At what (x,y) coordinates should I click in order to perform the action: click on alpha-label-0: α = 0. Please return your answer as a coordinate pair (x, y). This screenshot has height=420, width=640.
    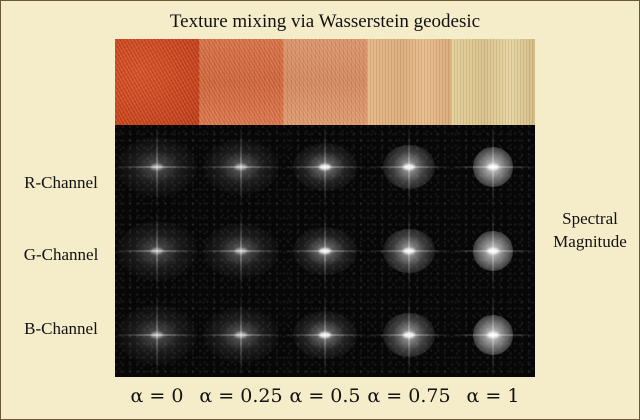
    Looking at the image, I should click on (157, 396).